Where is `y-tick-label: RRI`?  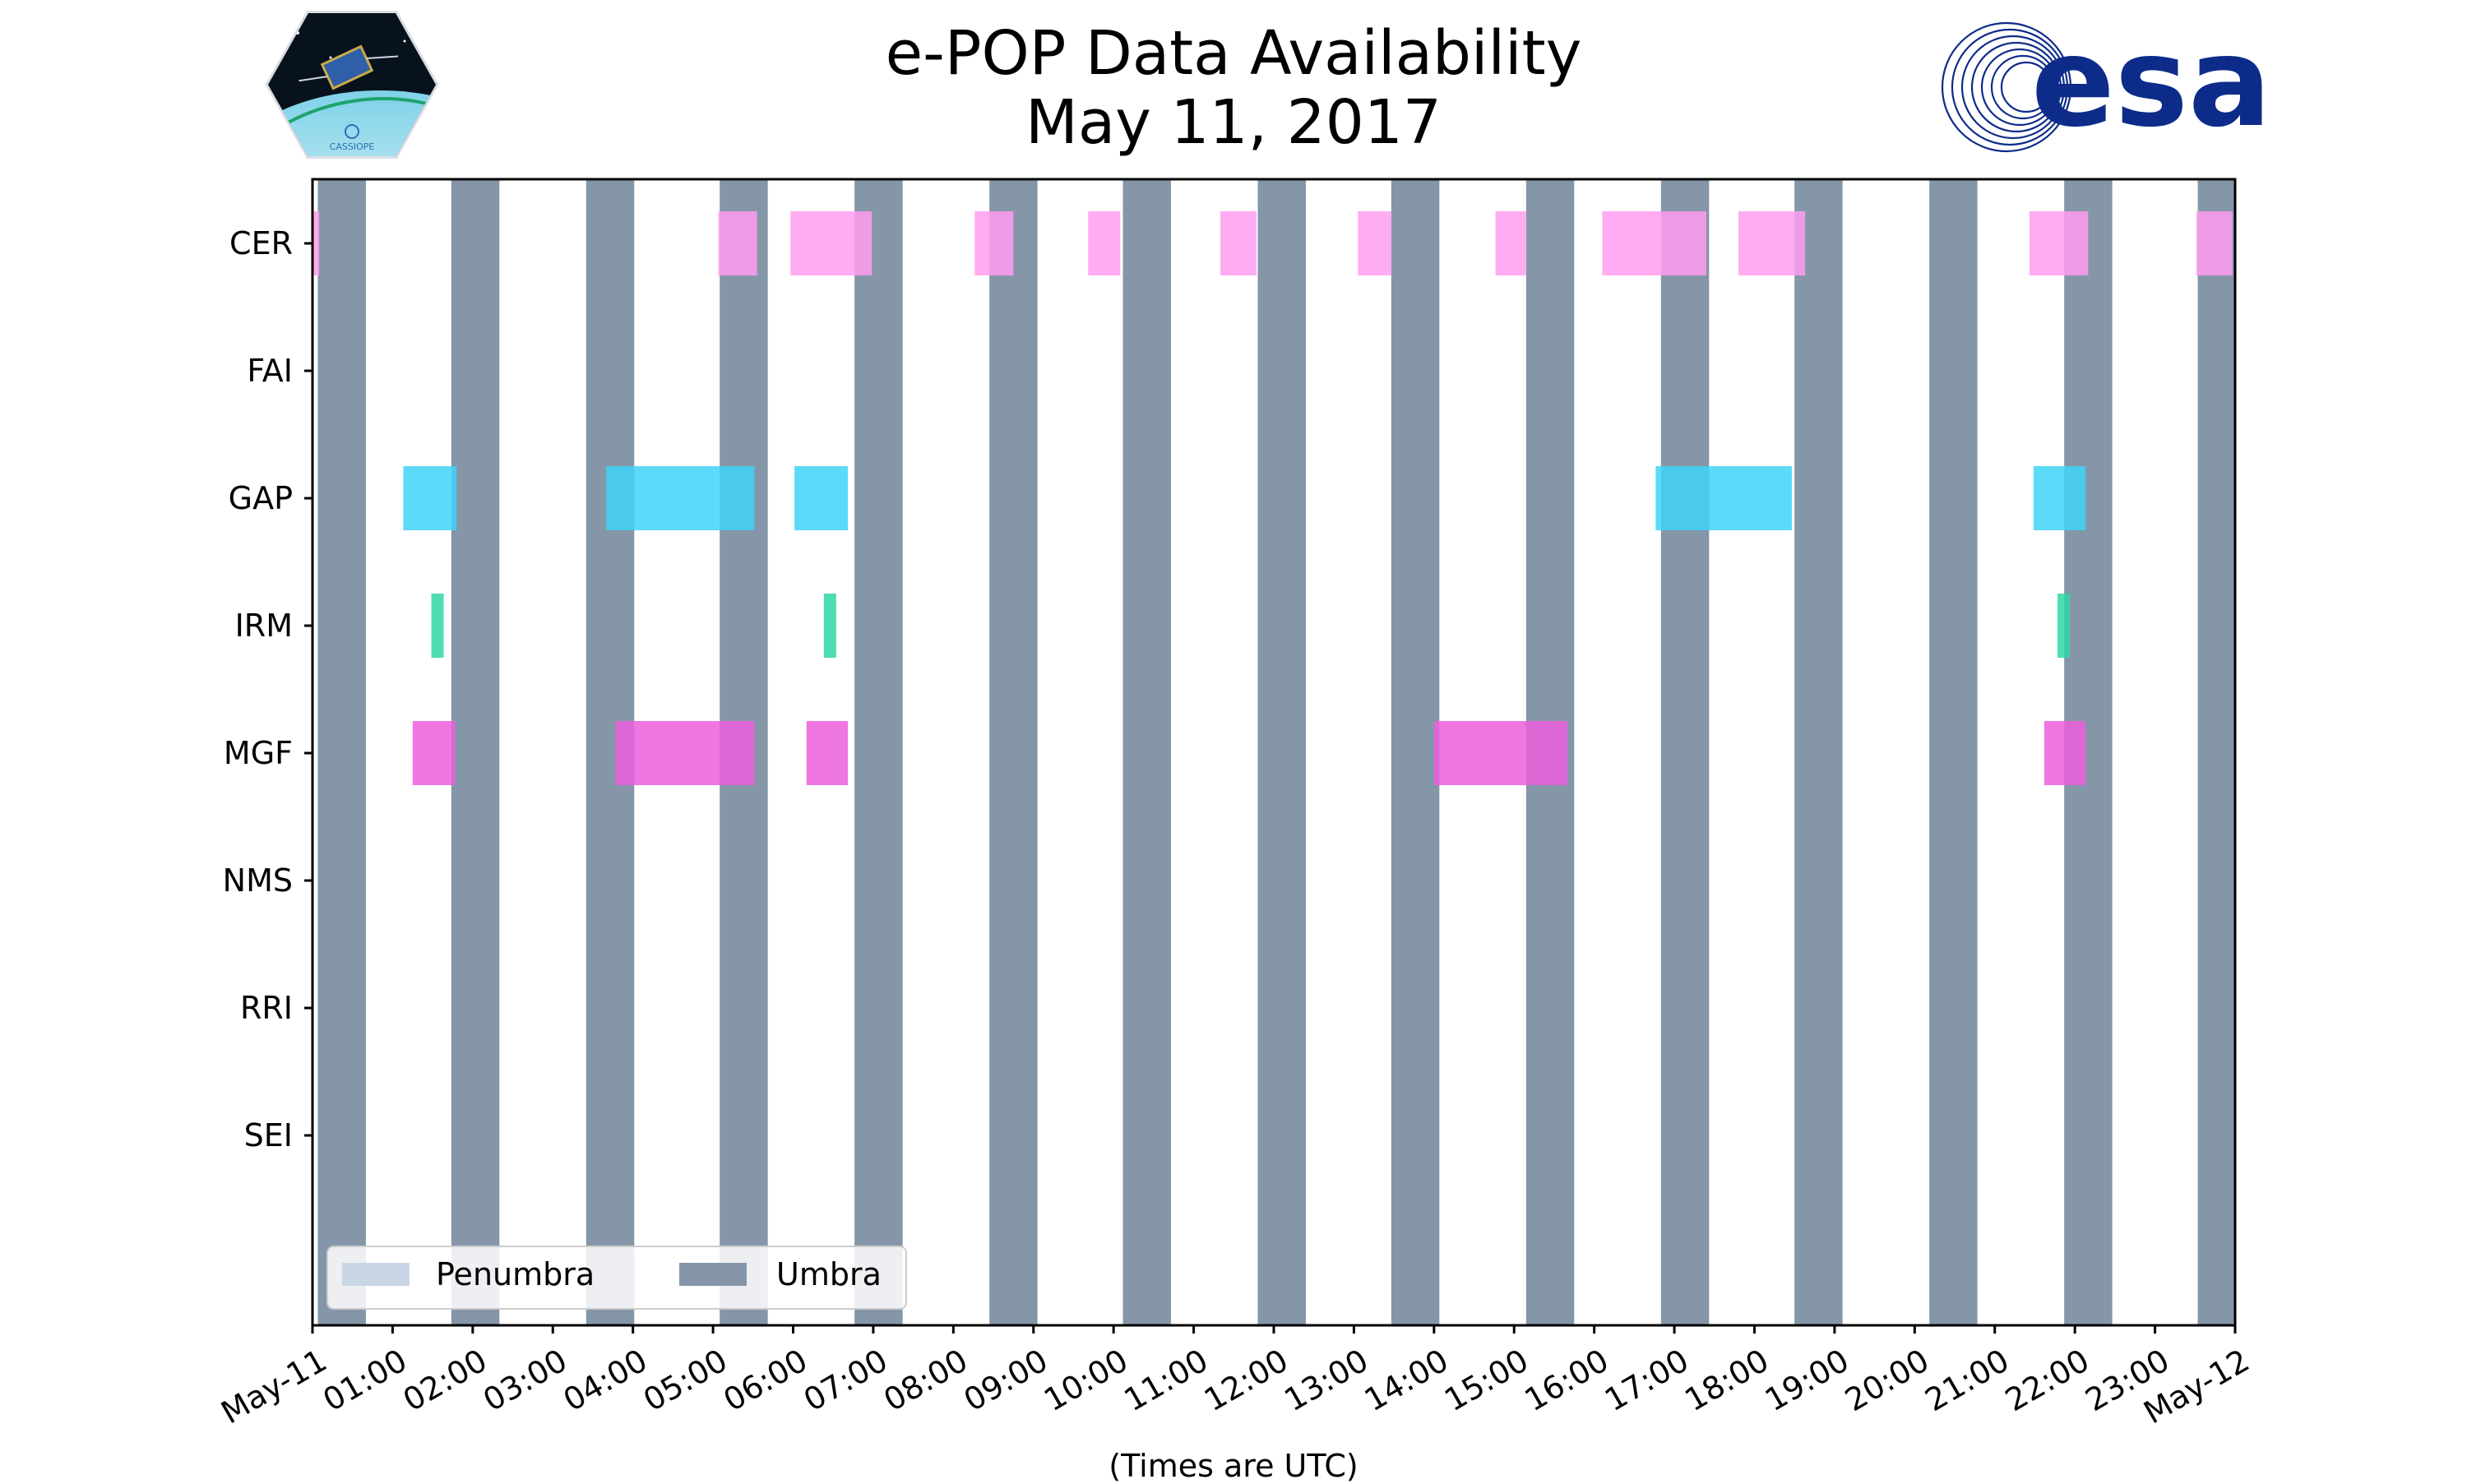 y-tick-label: RRI is located at coordinates (266, 1008).